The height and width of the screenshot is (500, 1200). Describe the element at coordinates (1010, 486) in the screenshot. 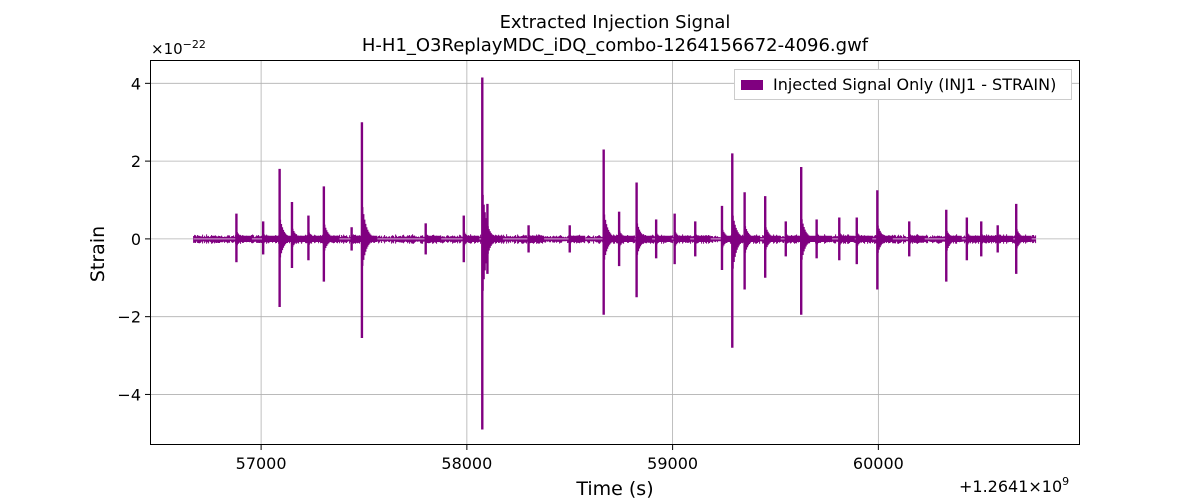

I see `x-offset-base: +1.2641×10` at that location.